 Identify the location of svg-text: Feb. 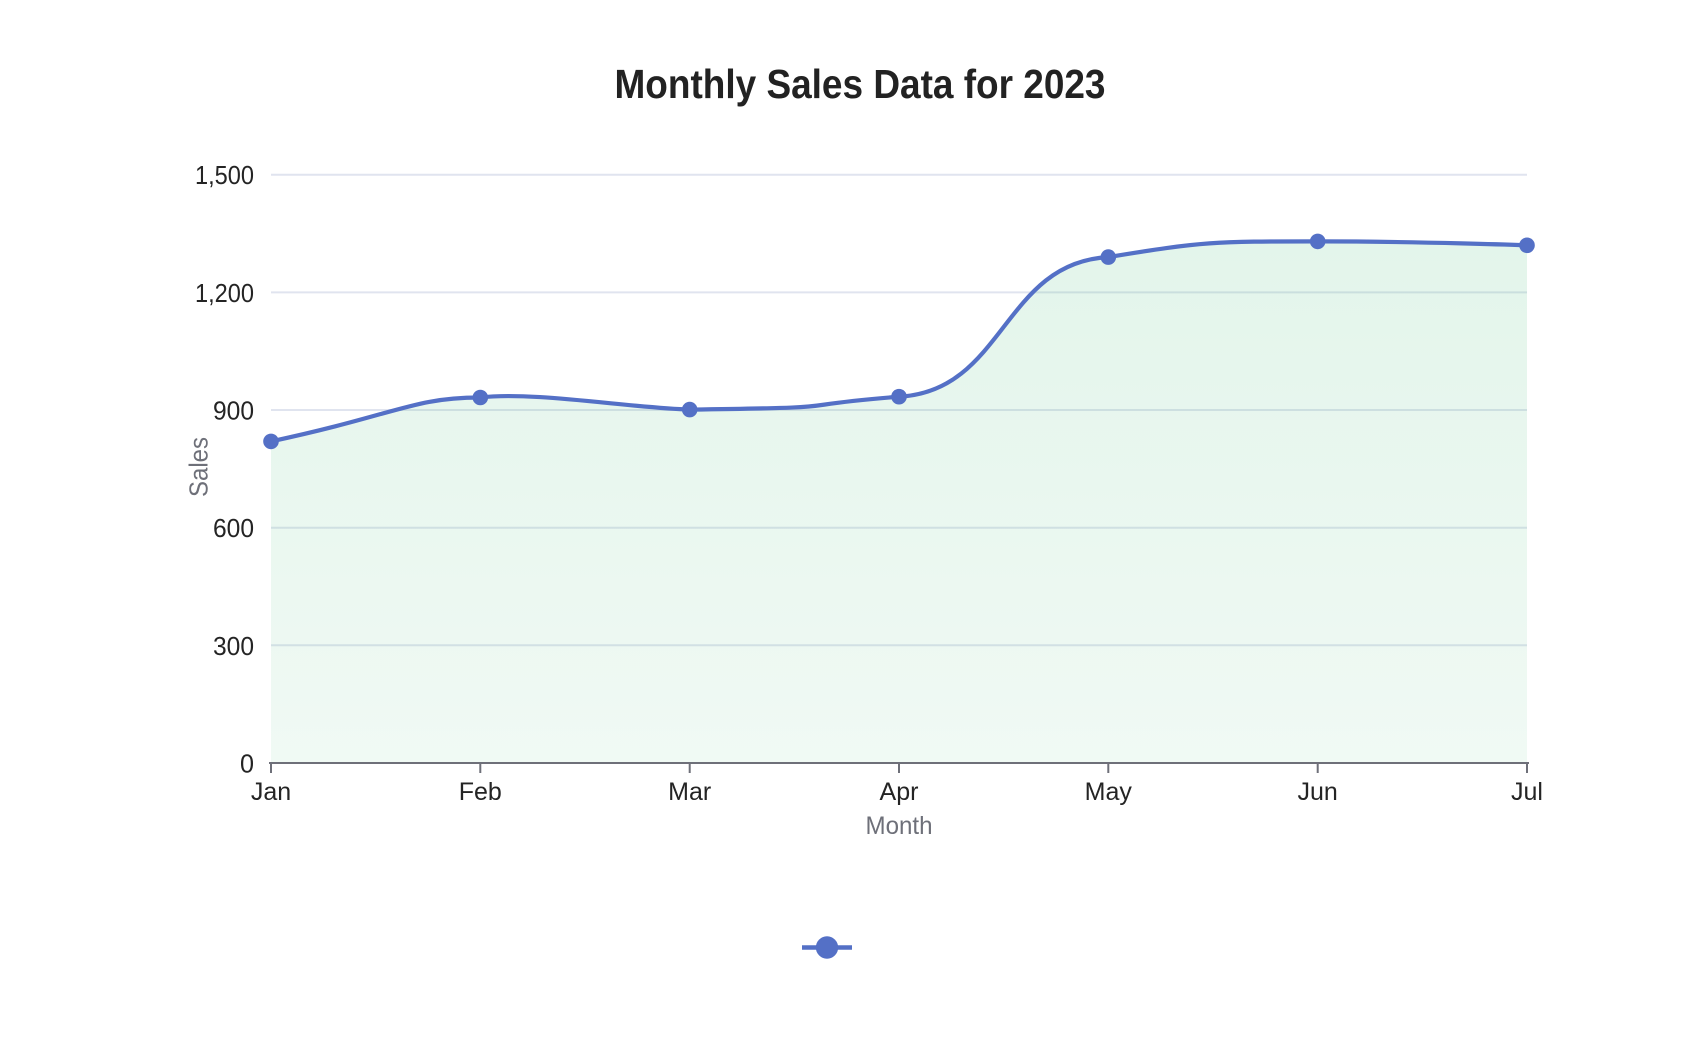
(480, 792).